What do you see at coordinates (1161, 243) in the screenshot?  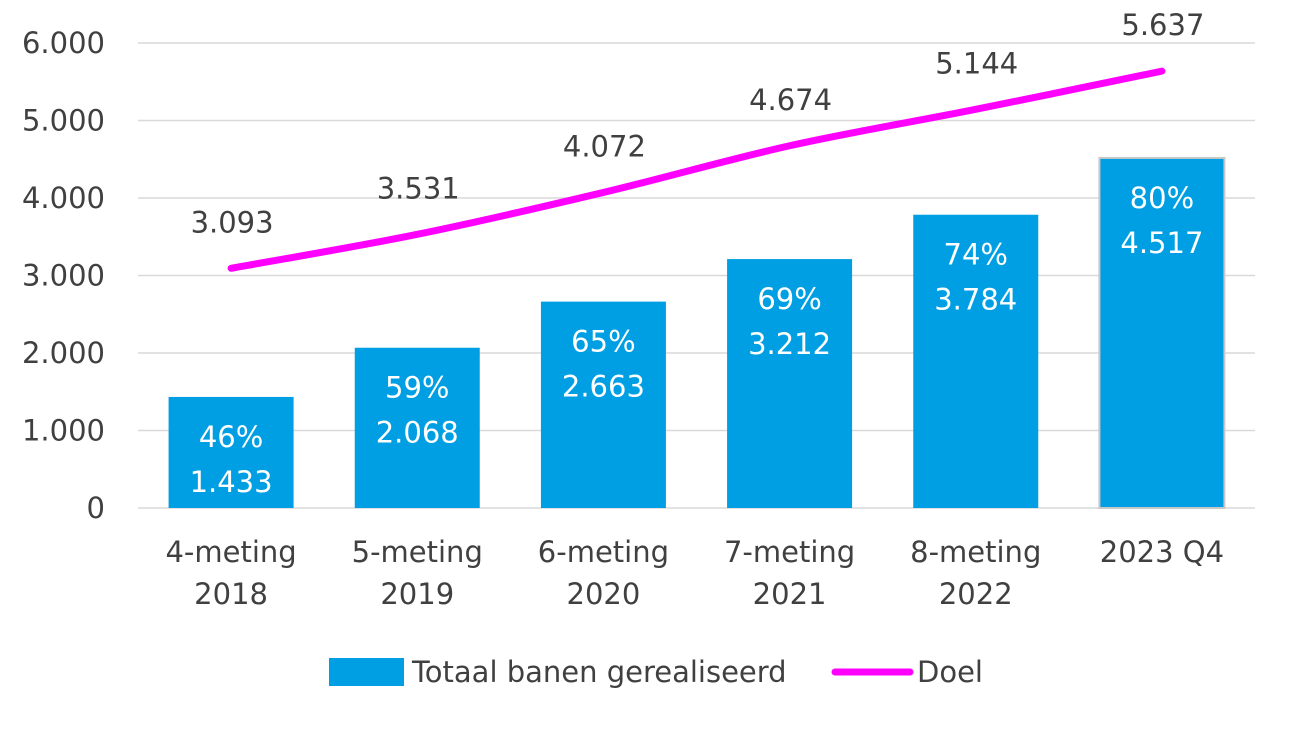 I see `bar-value-label: 4.517` at bounding box center [1161, 243].